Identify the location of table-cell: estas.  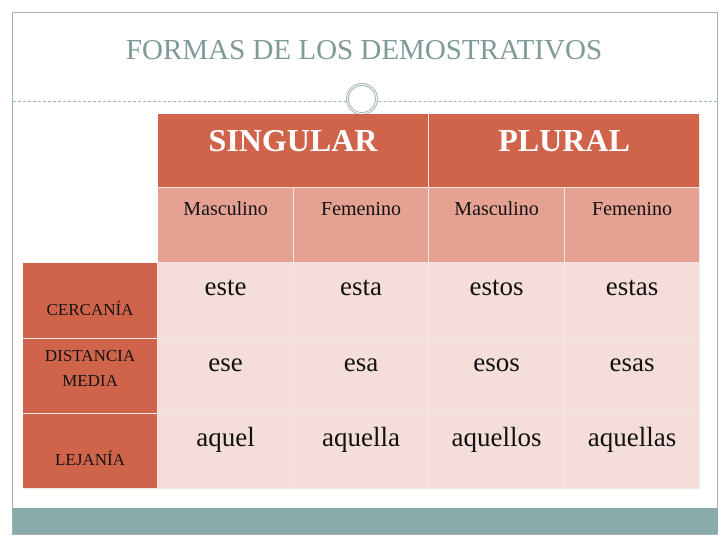
(632, 301).